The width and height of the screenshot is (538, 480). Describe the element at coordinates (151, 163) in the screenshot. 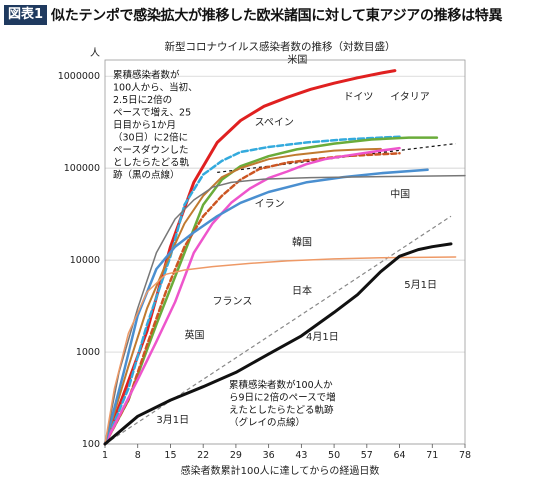

I see `note-line: としたらたどる軌` at that location.